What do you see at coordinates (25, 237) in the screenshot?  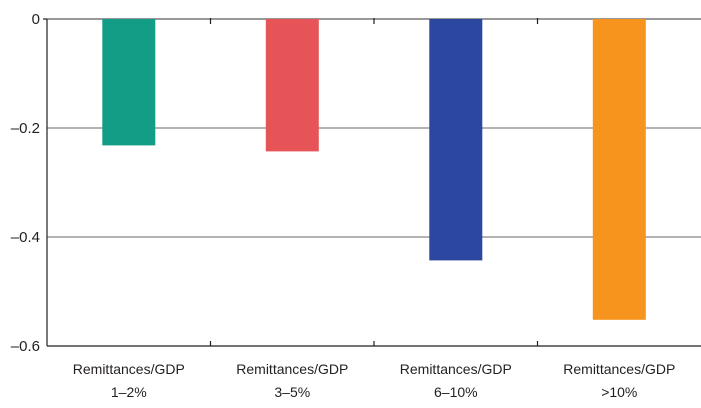 I see `y-tick-label-2: –0.4` at bounding box center [25, 237].